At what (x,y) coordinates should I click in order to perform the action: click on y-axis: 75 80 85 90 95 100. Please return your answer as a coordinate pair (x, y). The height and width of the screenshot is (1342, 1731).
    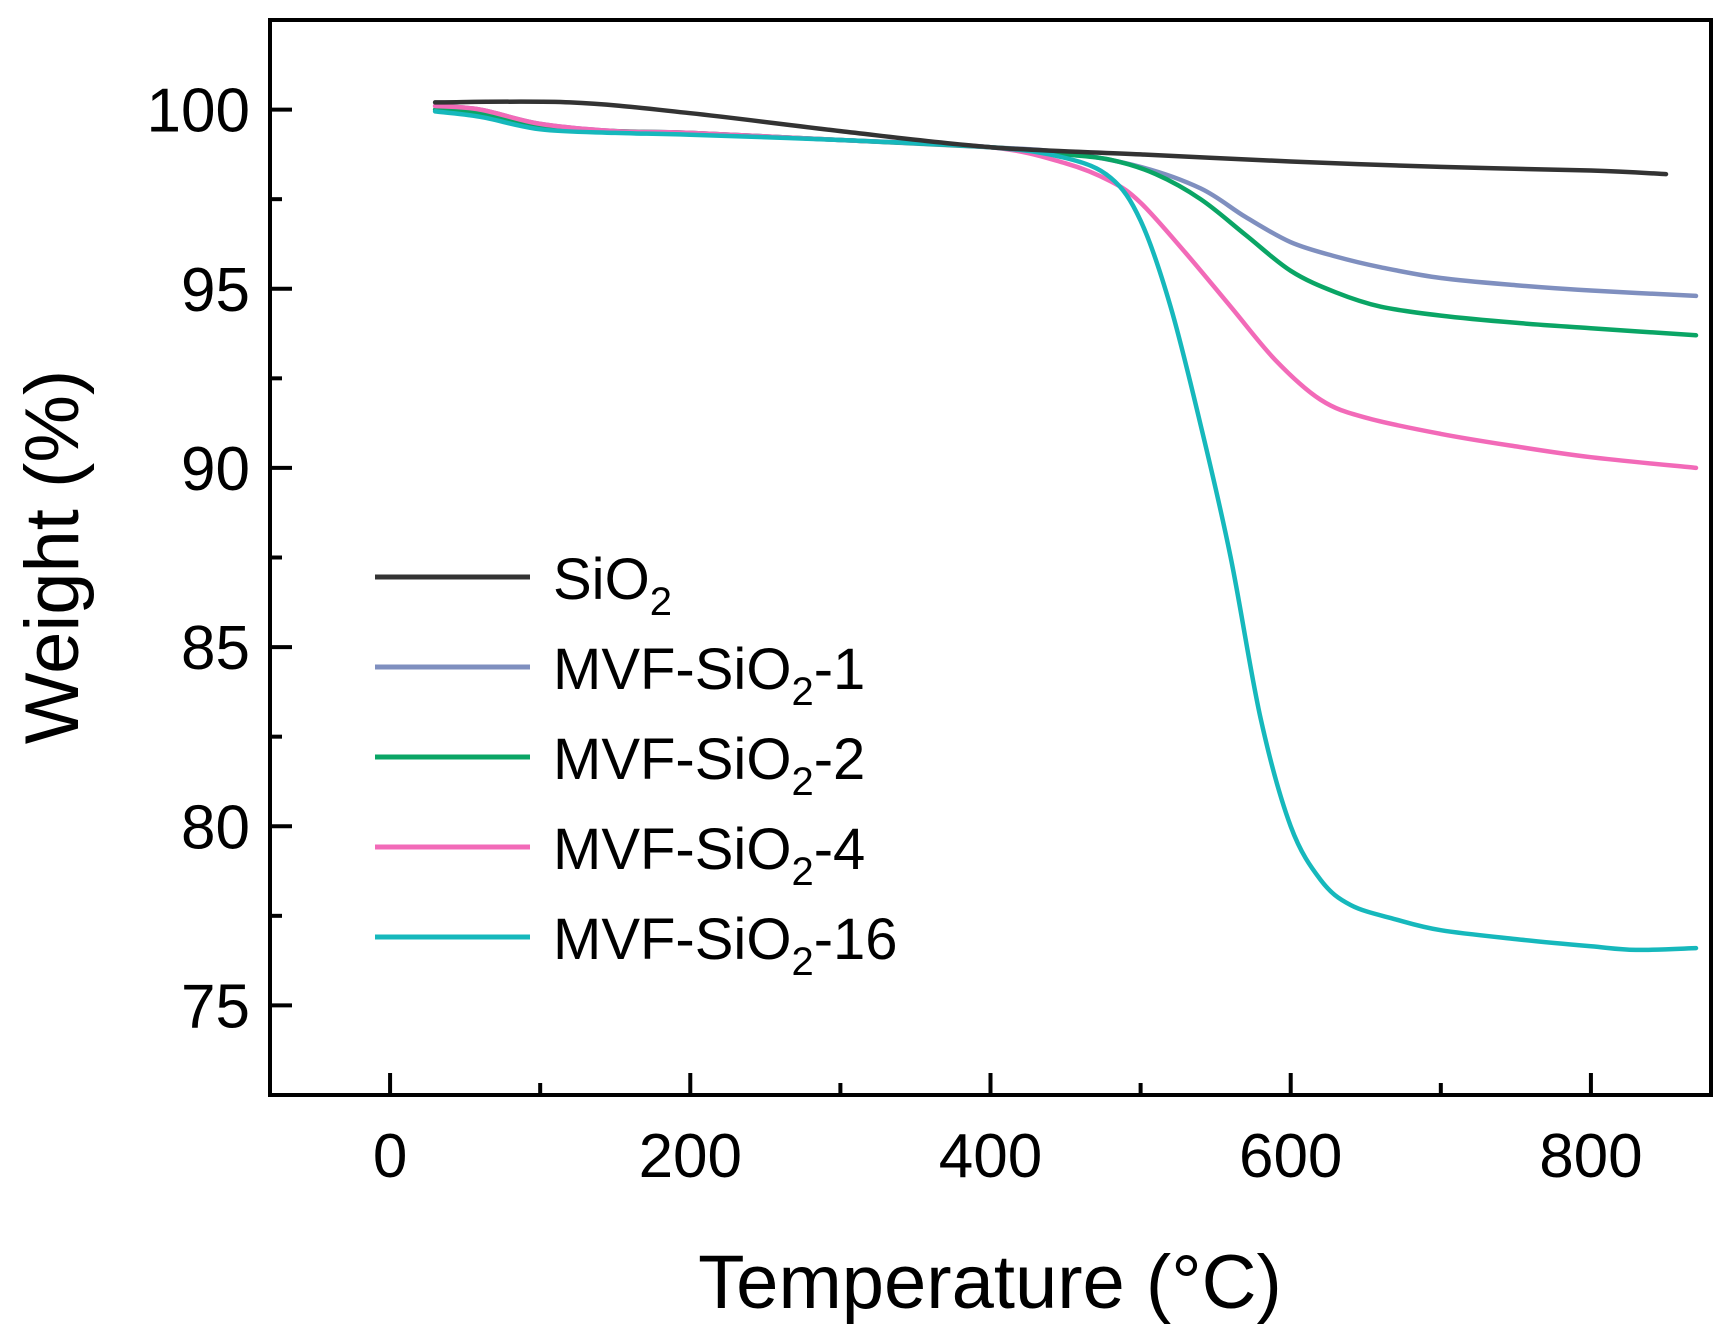
    Looking at the image, I should click on (219, 557).